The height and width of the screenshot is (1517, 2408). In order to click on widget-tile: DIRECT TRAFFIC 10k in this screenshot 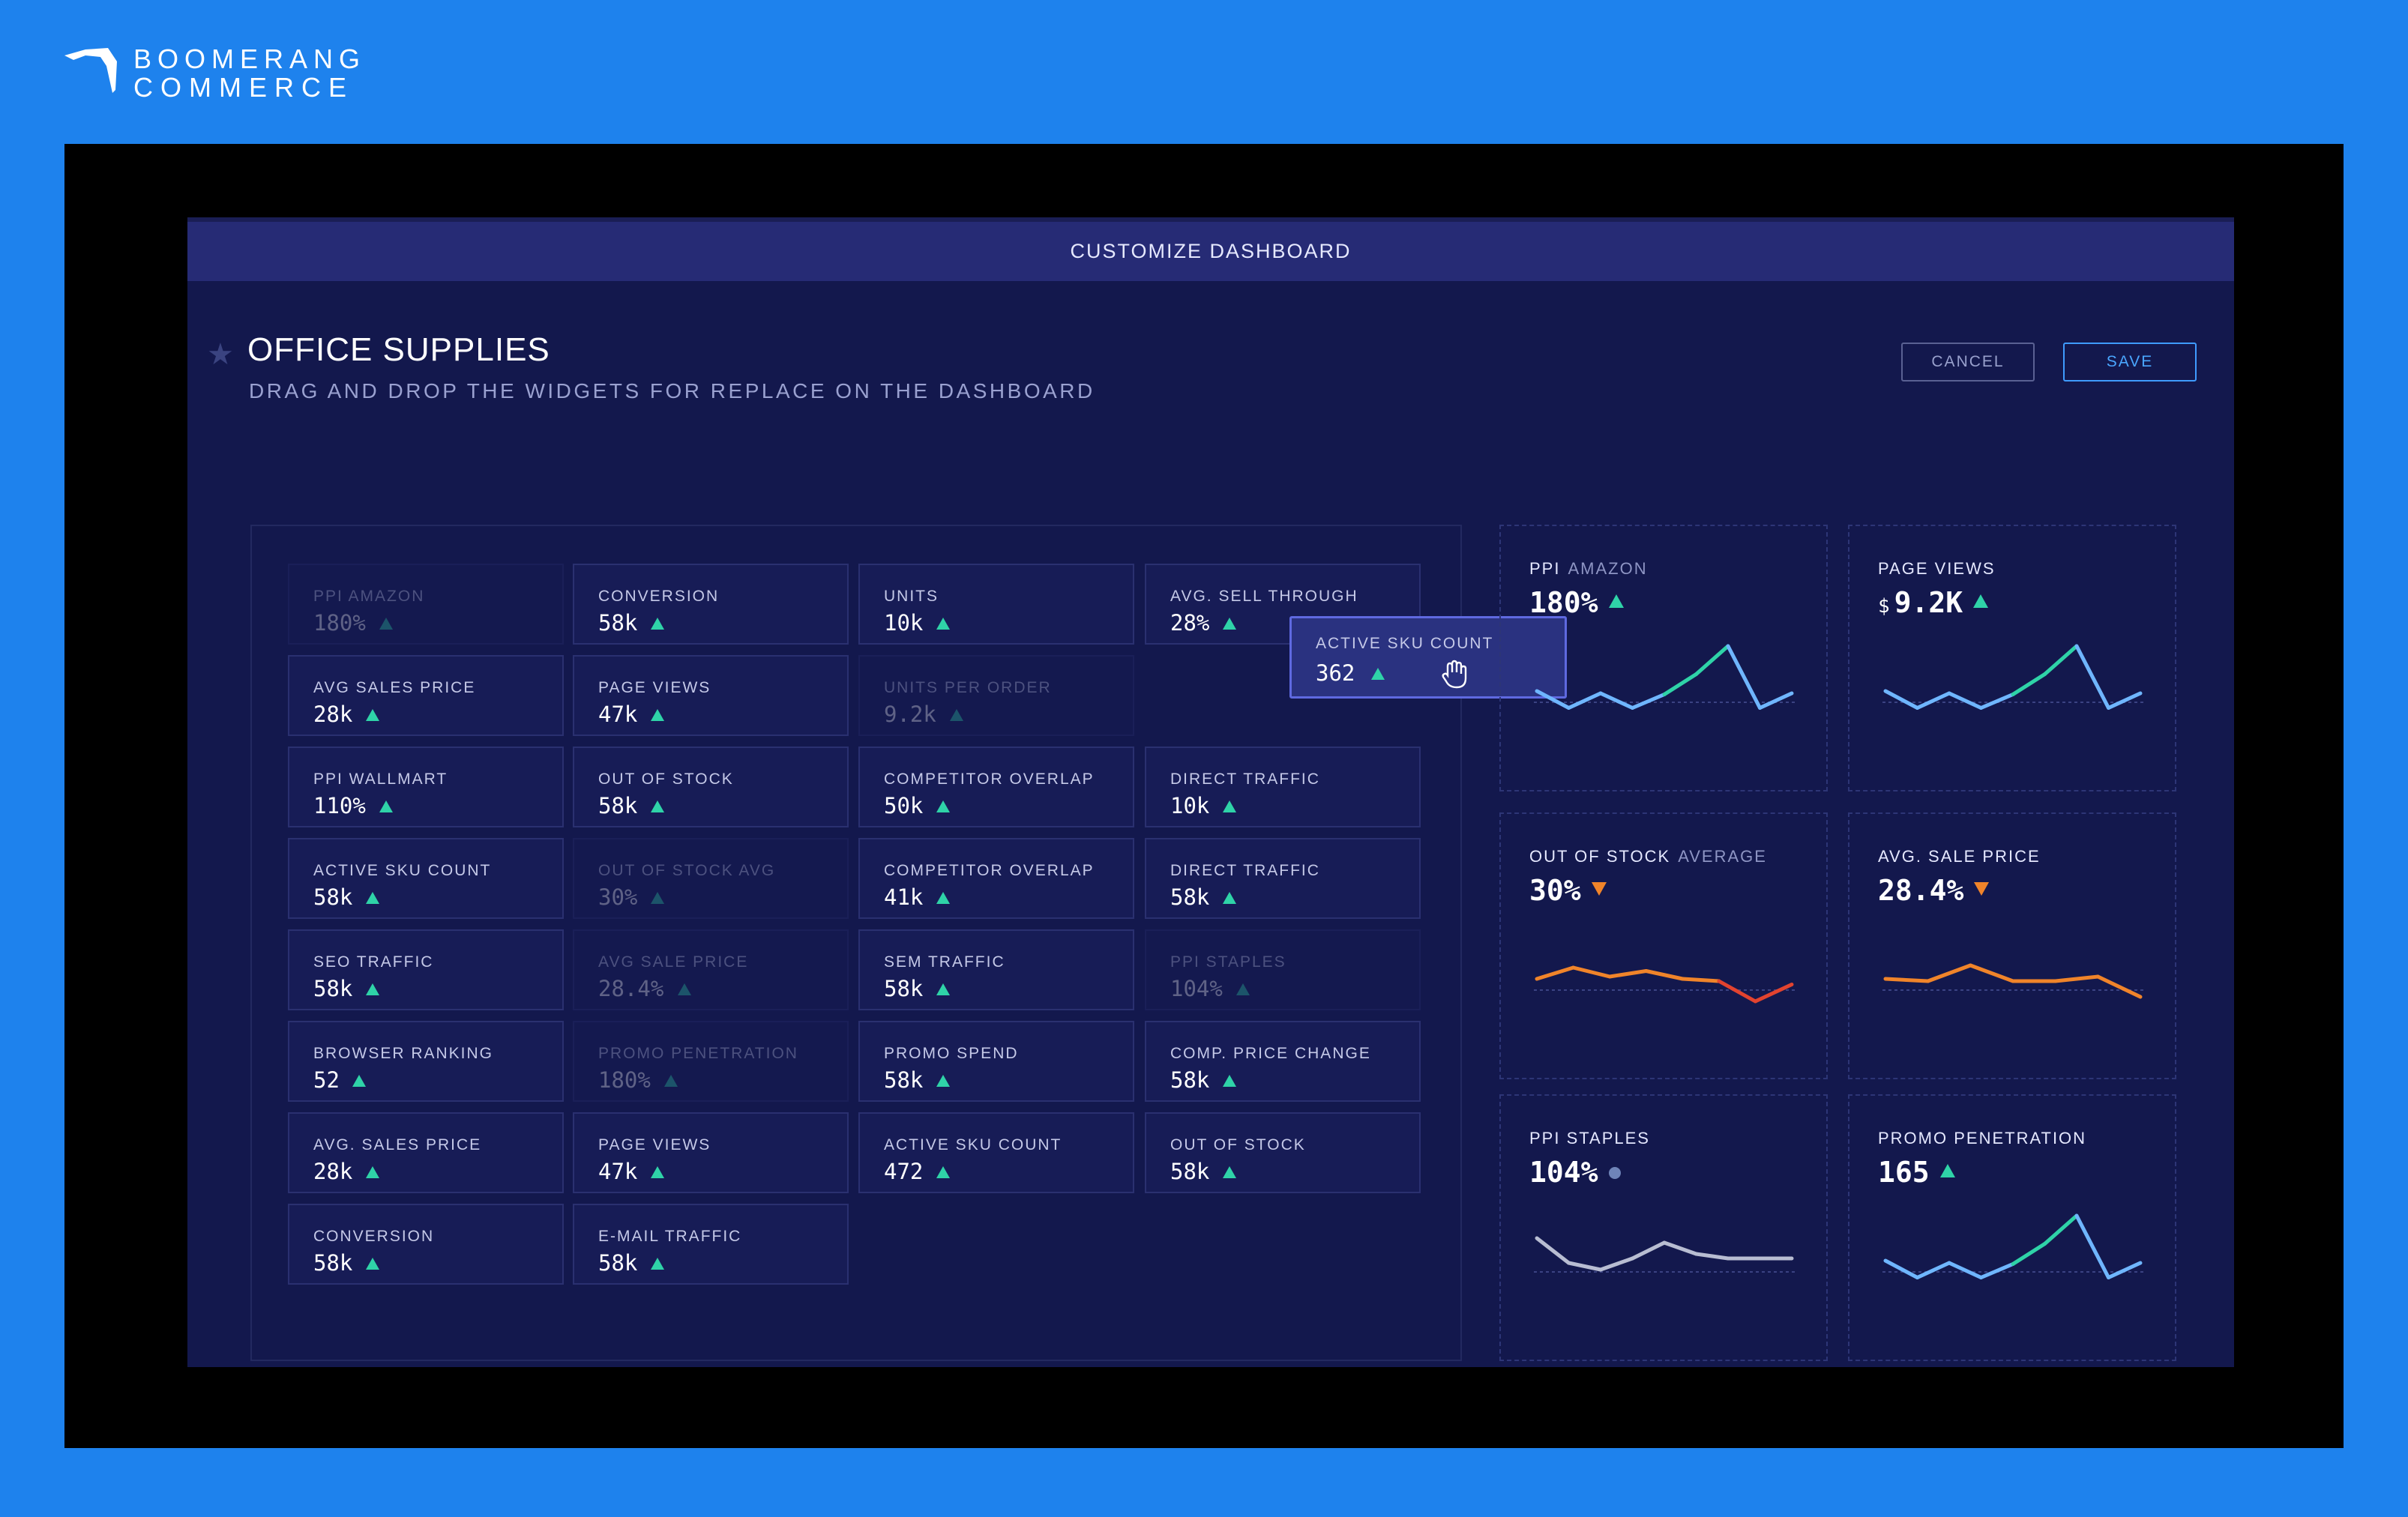, I will do `click(1283, 787)`.